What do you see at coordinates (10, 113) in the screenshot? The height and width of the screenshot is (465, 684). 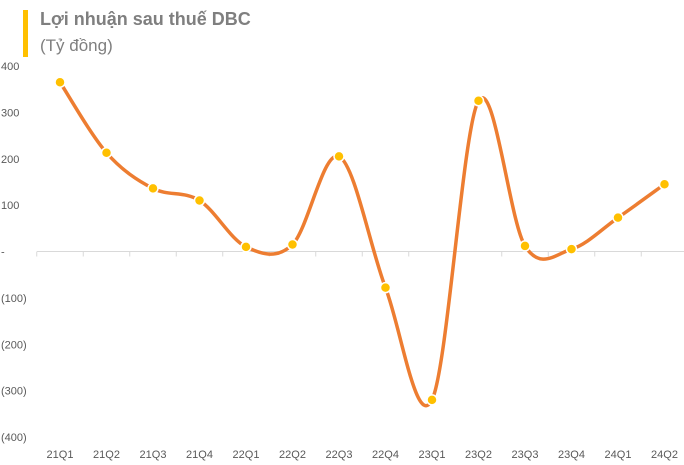 I see `y-tick-label: 300` at bounding box center [10, 113].